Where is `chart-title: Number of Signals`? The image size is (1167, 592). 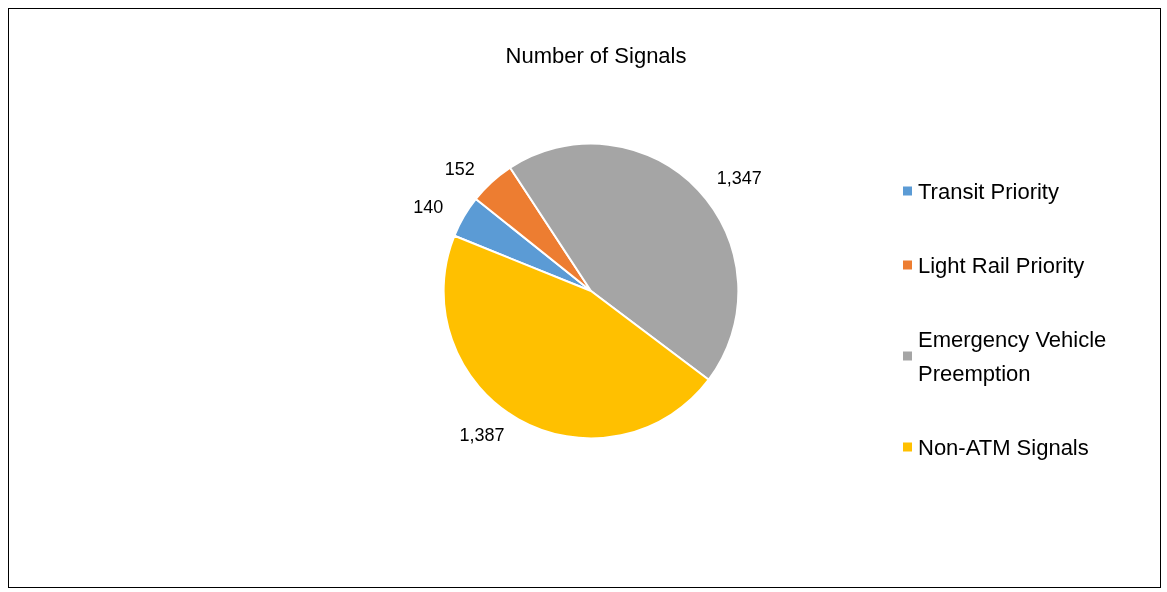 chart-title: Number of Signals is located at coordinates (596, 55).